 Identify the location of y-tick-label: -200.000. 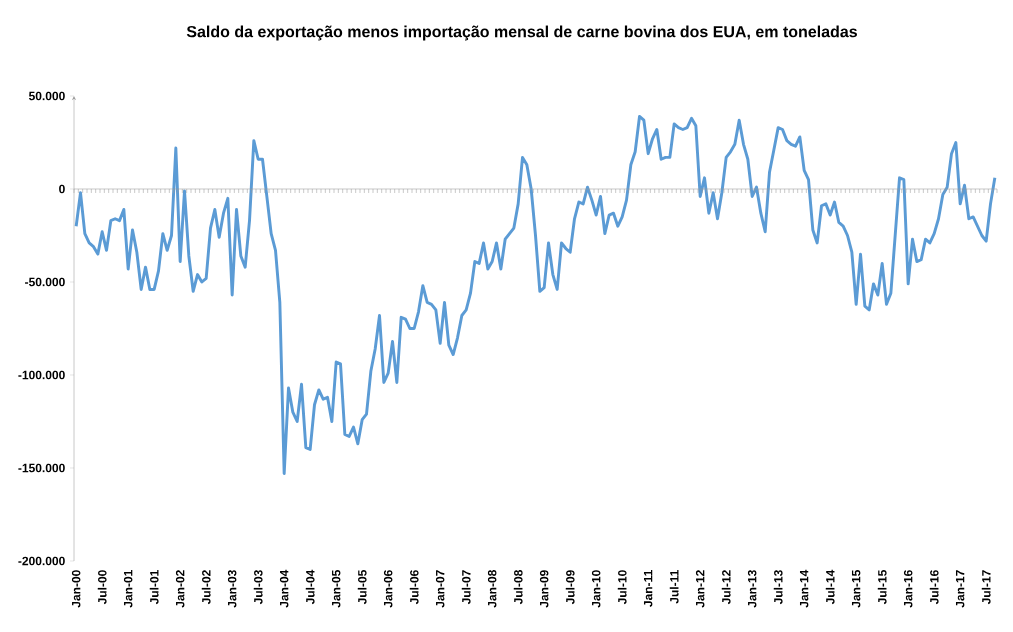
(41, 561).